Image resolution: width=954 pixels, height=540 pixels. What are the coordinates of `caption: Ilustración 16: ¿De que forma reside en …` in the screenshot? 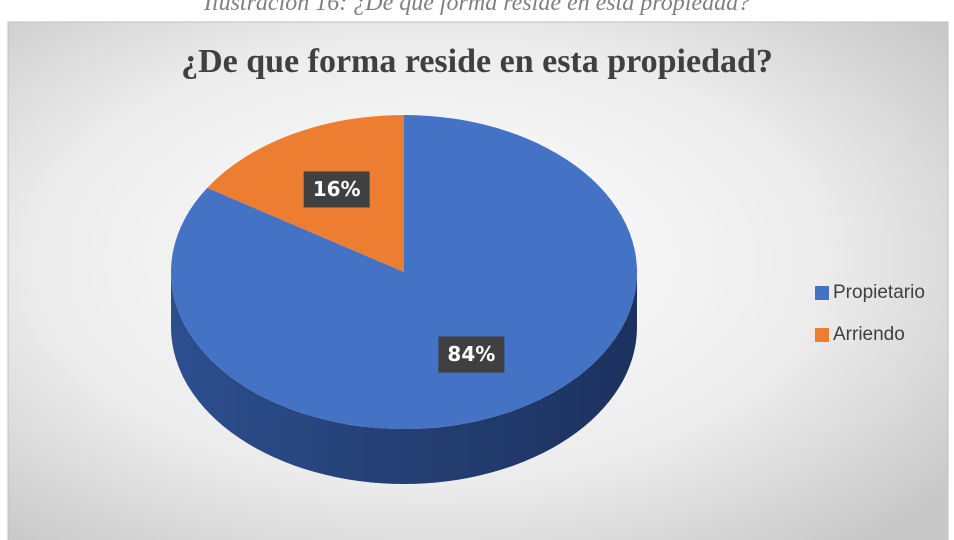 It's located at (476, 8).